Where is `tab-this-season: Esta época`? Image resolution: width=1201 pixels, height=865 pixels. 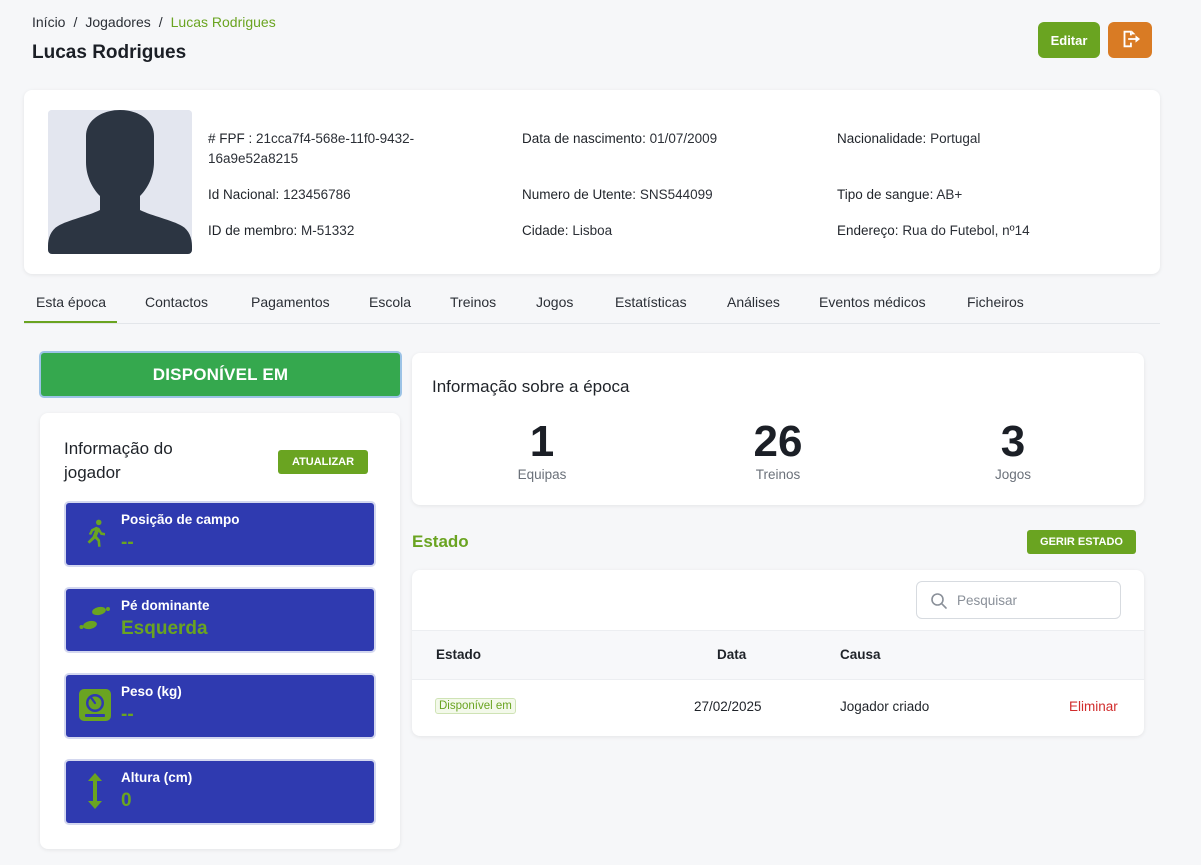
tab-this-season: Esta época is located at coordinates (71, 302).